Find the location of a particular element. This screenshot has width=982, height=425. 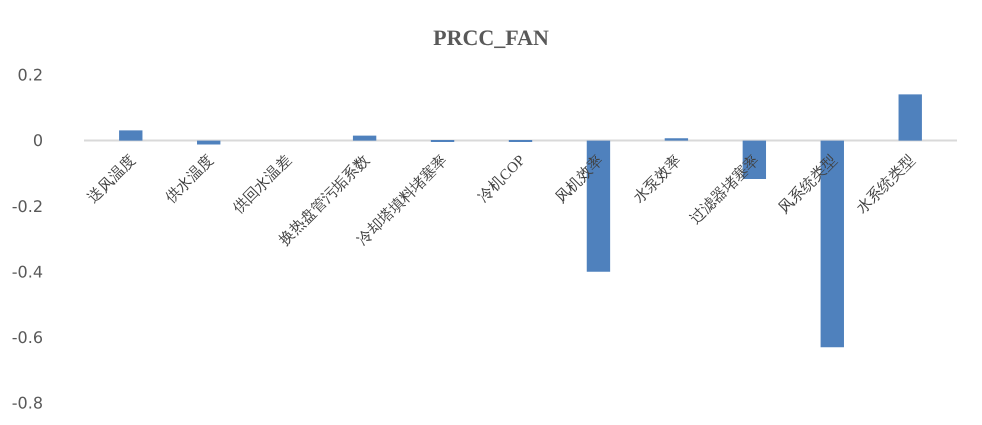

y-tick-label: 0.2 is located at coordinates (30, 75).